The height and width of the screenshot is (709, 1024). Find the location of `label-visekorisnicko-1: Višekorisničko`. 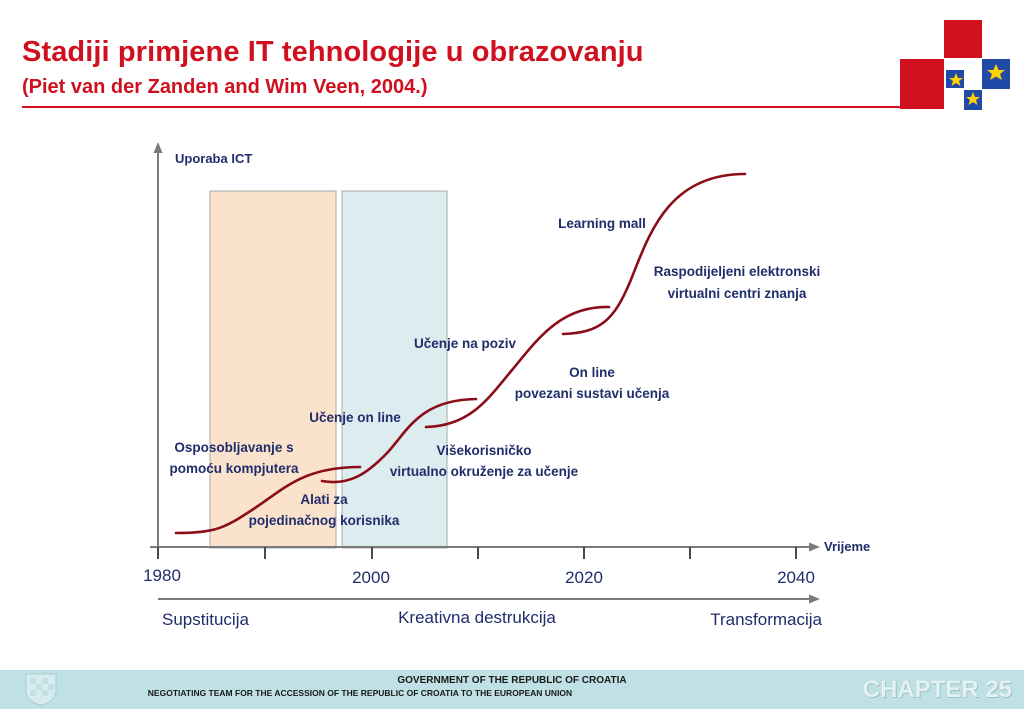

label-visekorisnicko-1: Višekorisničko is located at coordinates (483, 450).